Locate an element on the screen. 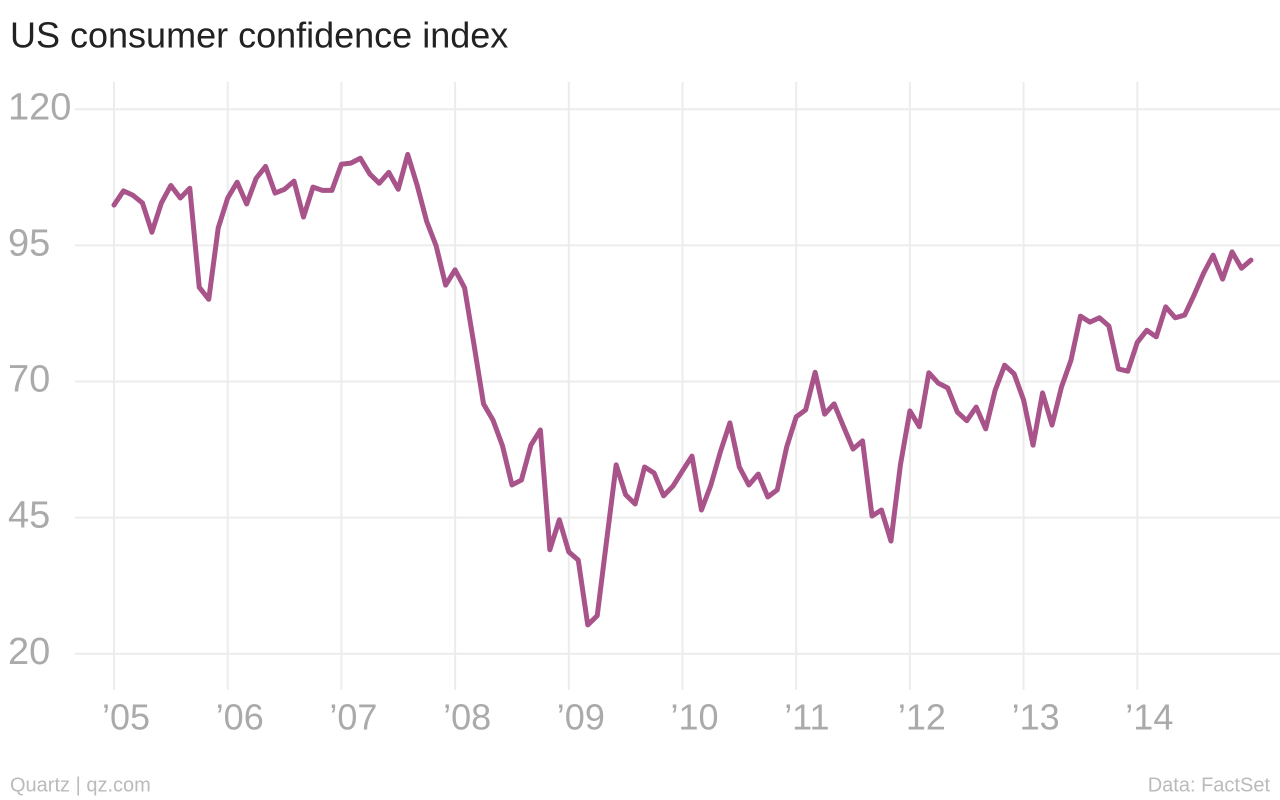 The image size is (1280, 800). source-right: Data: FactSet is located at coordinates (1209, 785).